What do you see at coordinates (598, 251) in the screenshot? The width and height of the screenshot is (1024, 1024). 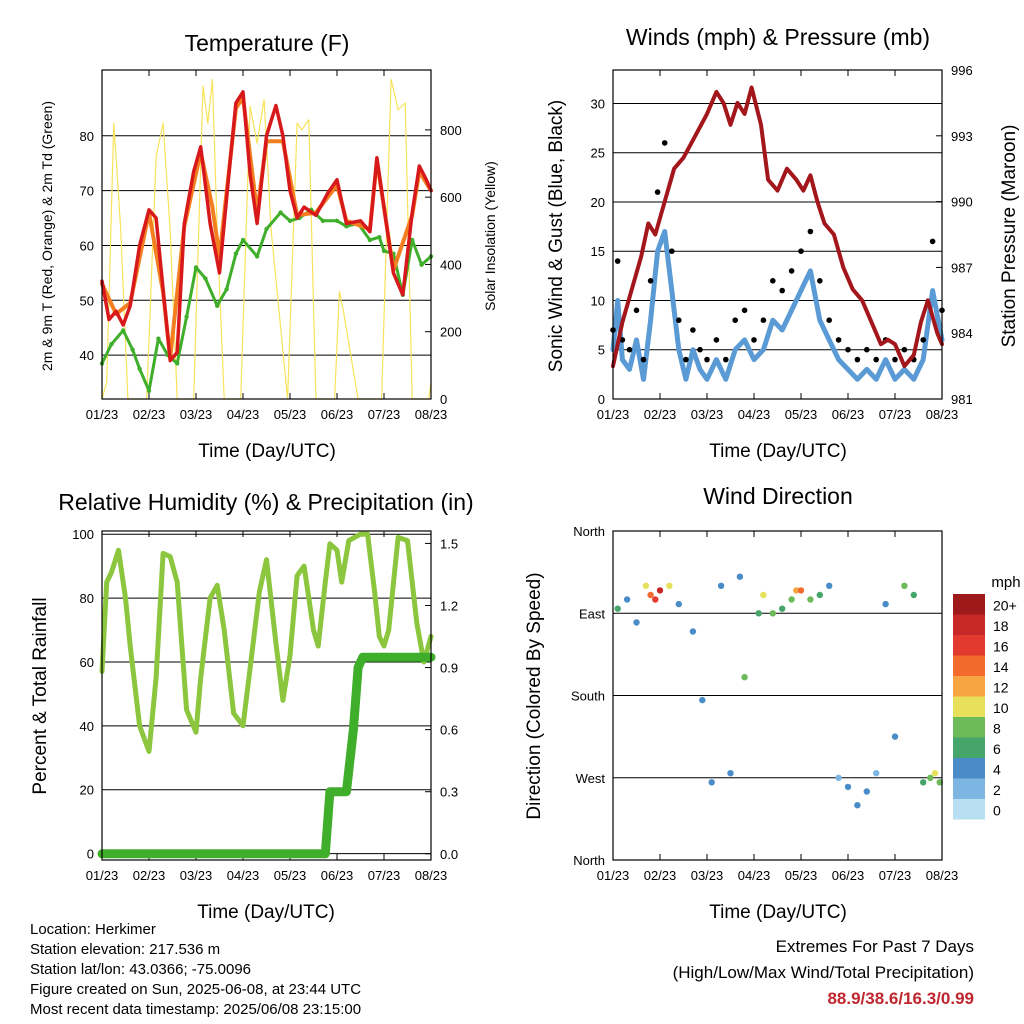 I see `y-tick-label: 15` at bounding box center [598, 251].